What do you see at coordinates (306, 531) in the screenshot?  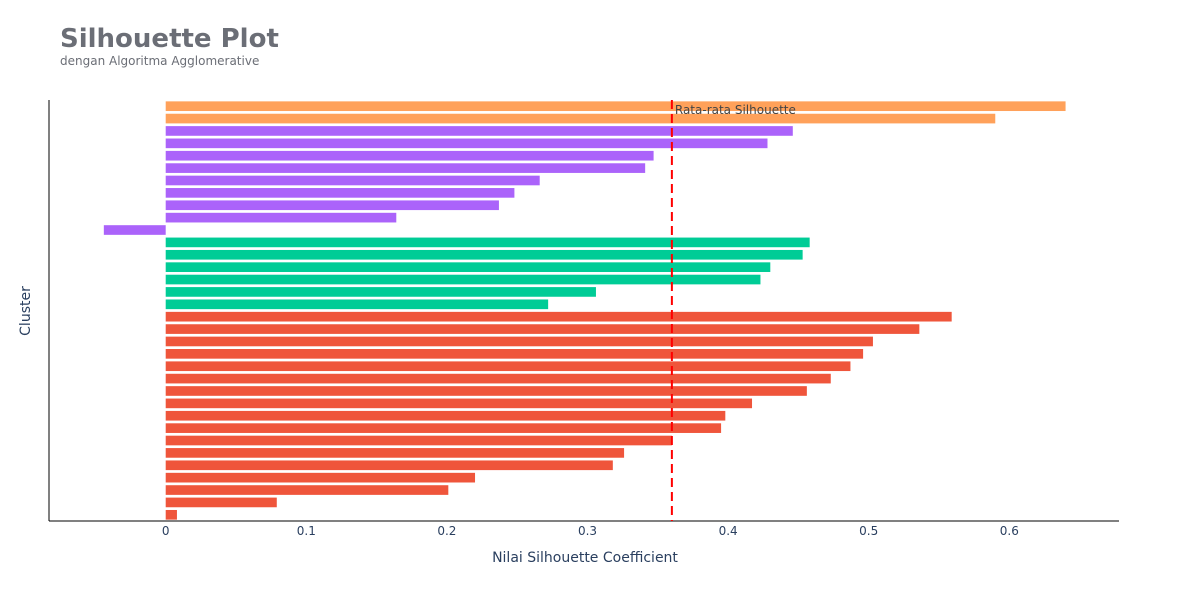 I see `x-tick-label: 0.1` at bounding box center [306, 531].